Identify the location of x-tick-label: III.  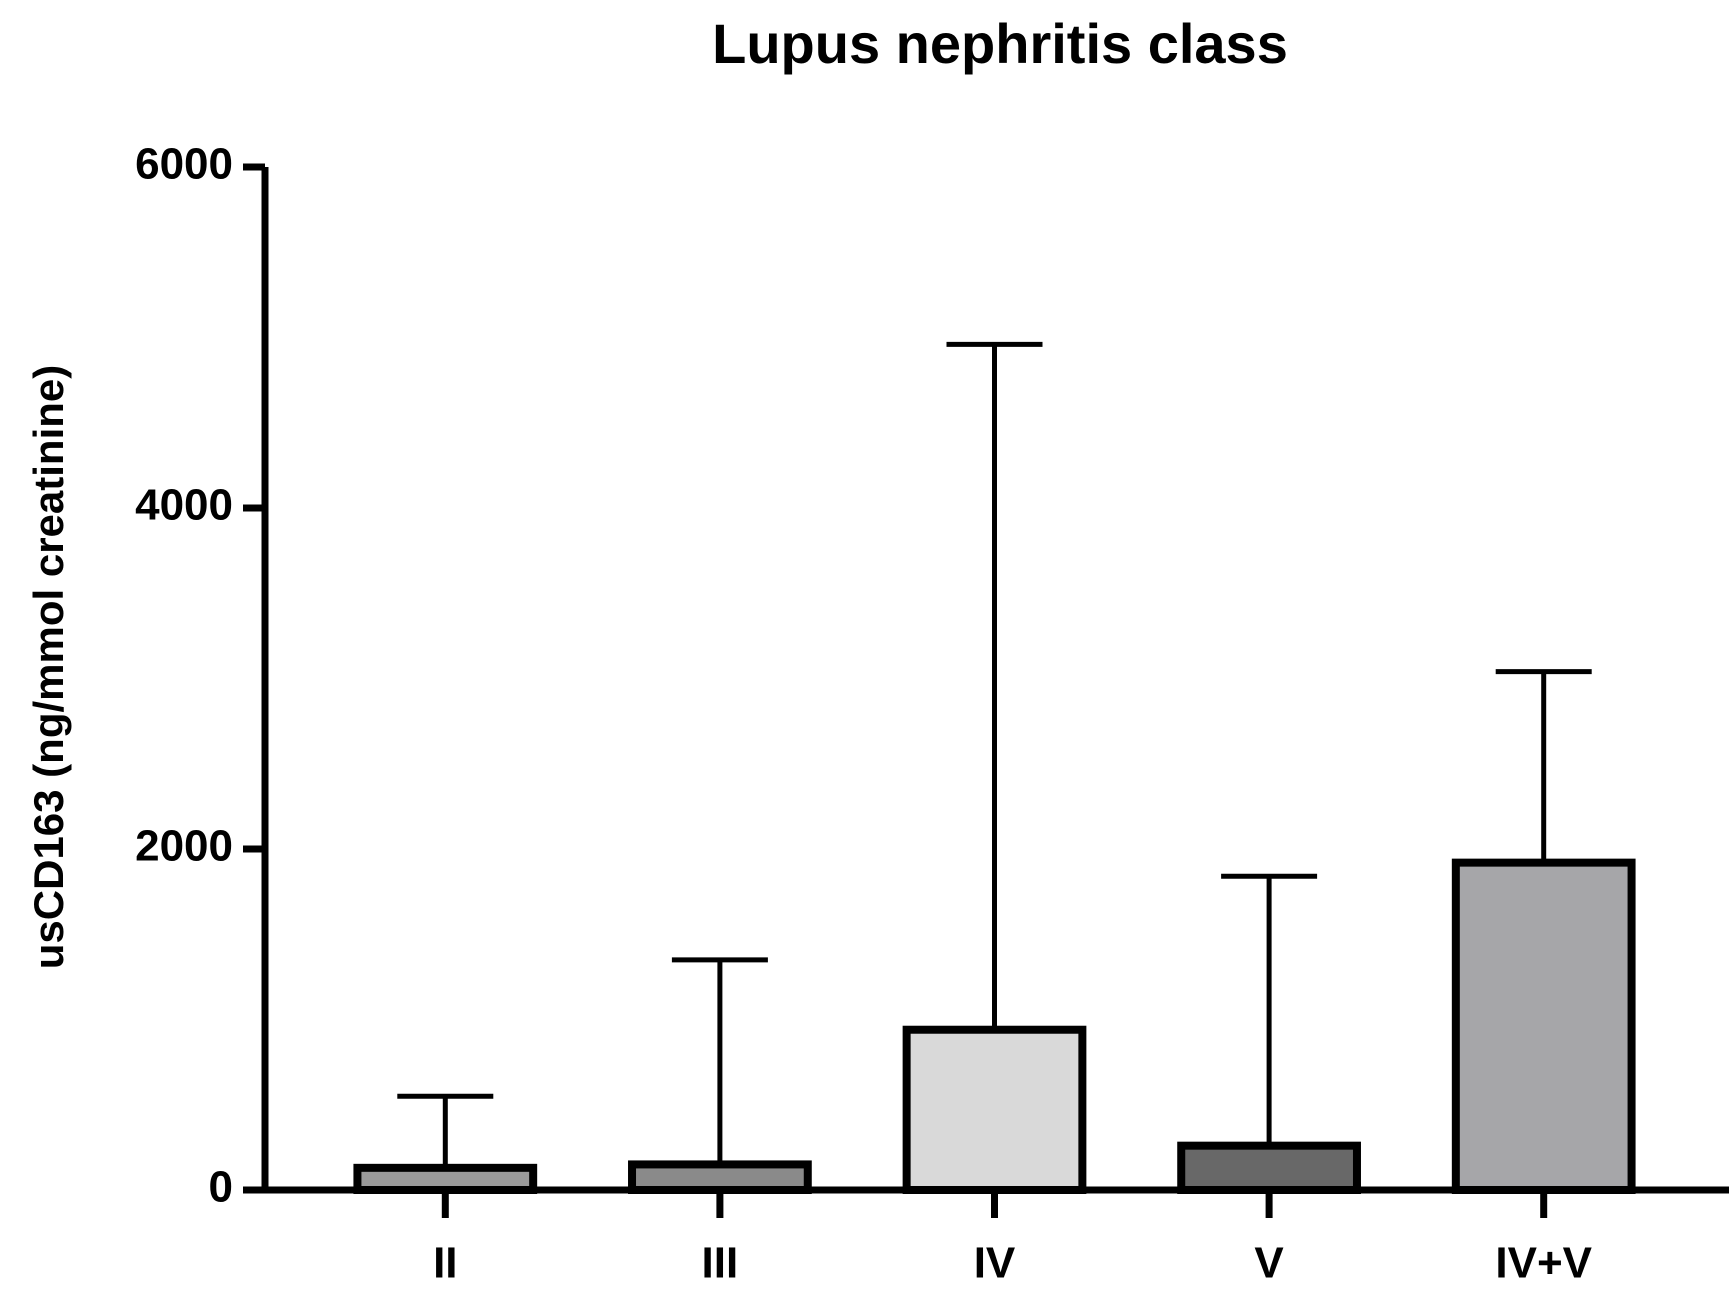
(720, 1263).